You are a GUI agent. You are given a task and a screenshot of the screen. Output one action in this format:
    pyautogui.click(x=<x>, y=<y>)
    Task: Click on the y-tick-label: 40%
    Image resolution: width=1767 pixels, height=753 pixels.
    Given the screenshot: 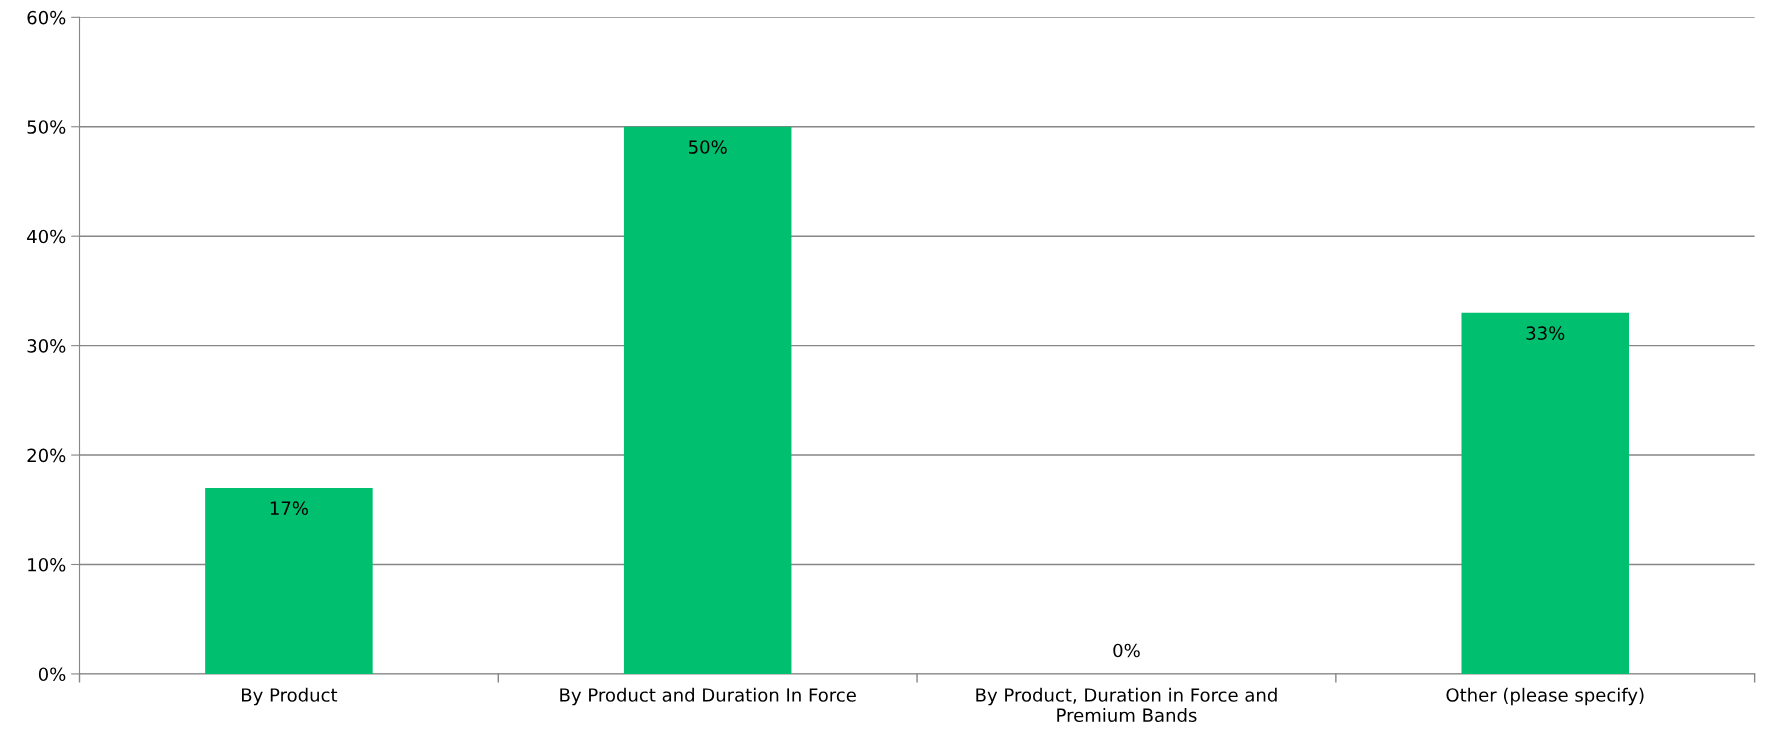 What is the action you would take?
    pyautogui.click(x=46, y=236)
    